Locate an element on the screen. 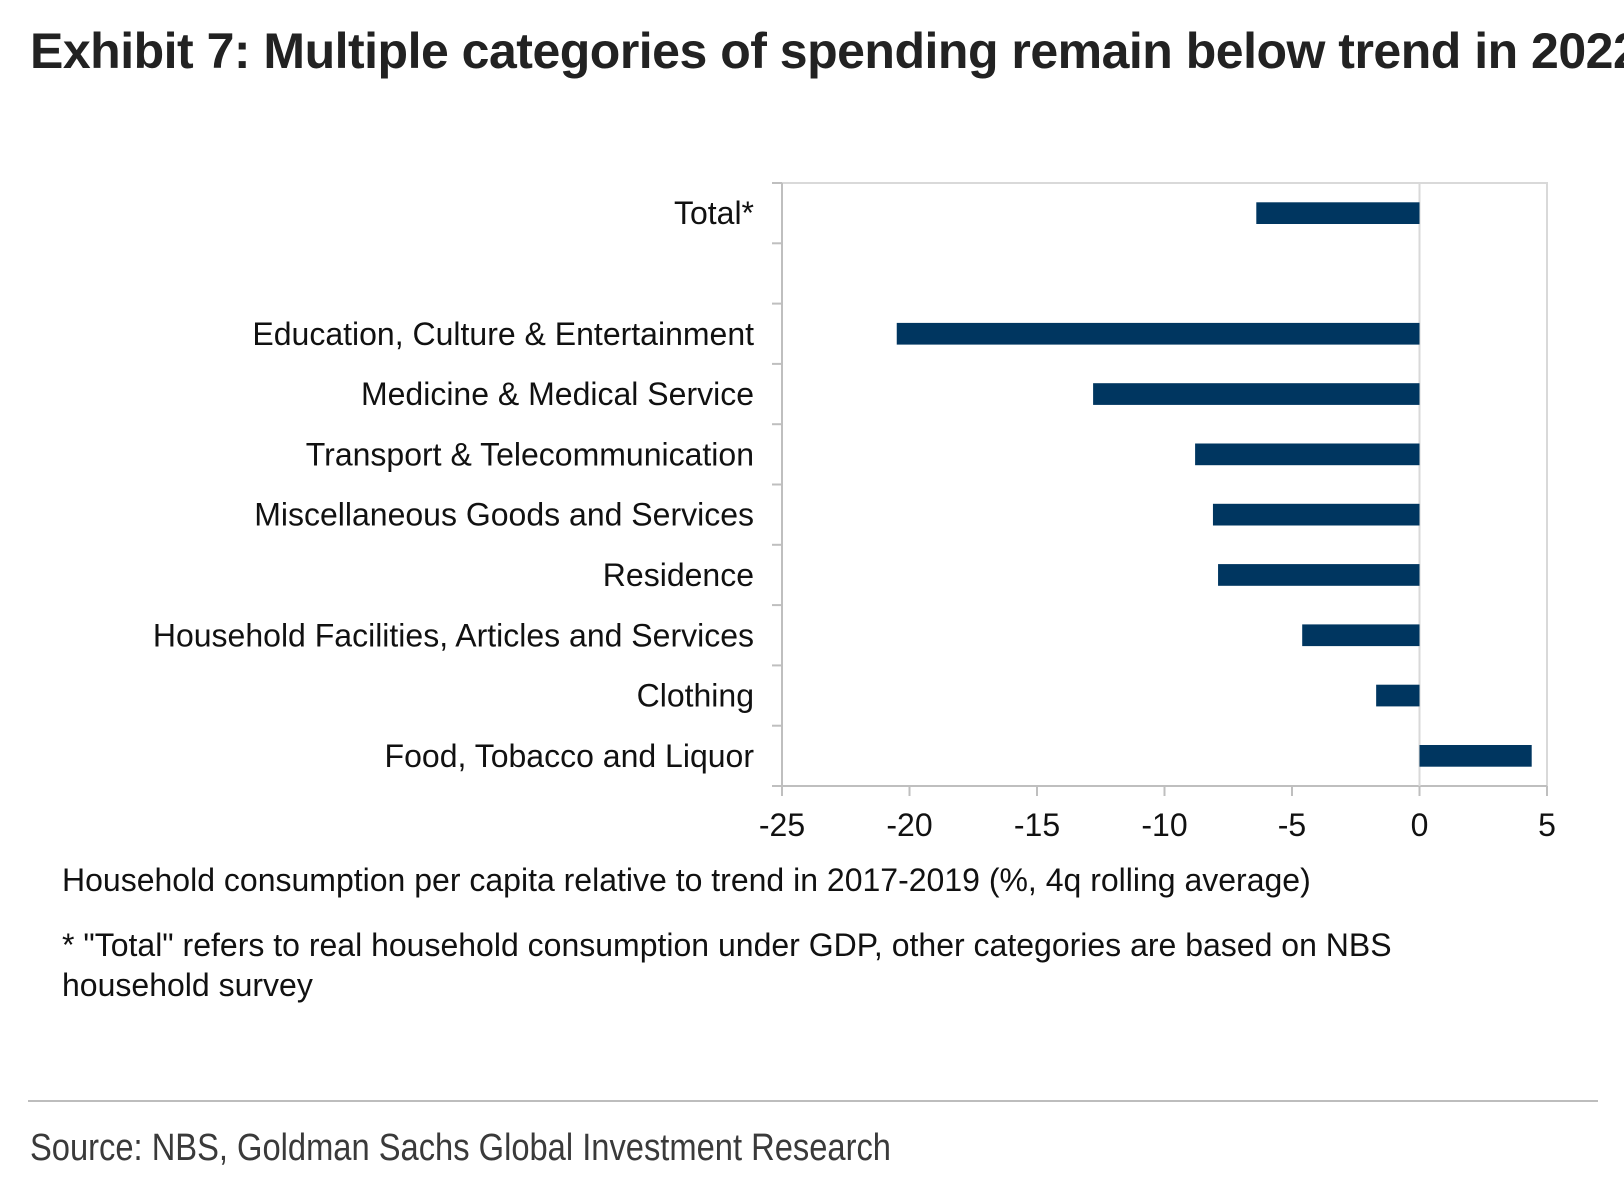 The height and width of the screenshot is (1184, 1624). divider is located at coordinates (813, 1101).